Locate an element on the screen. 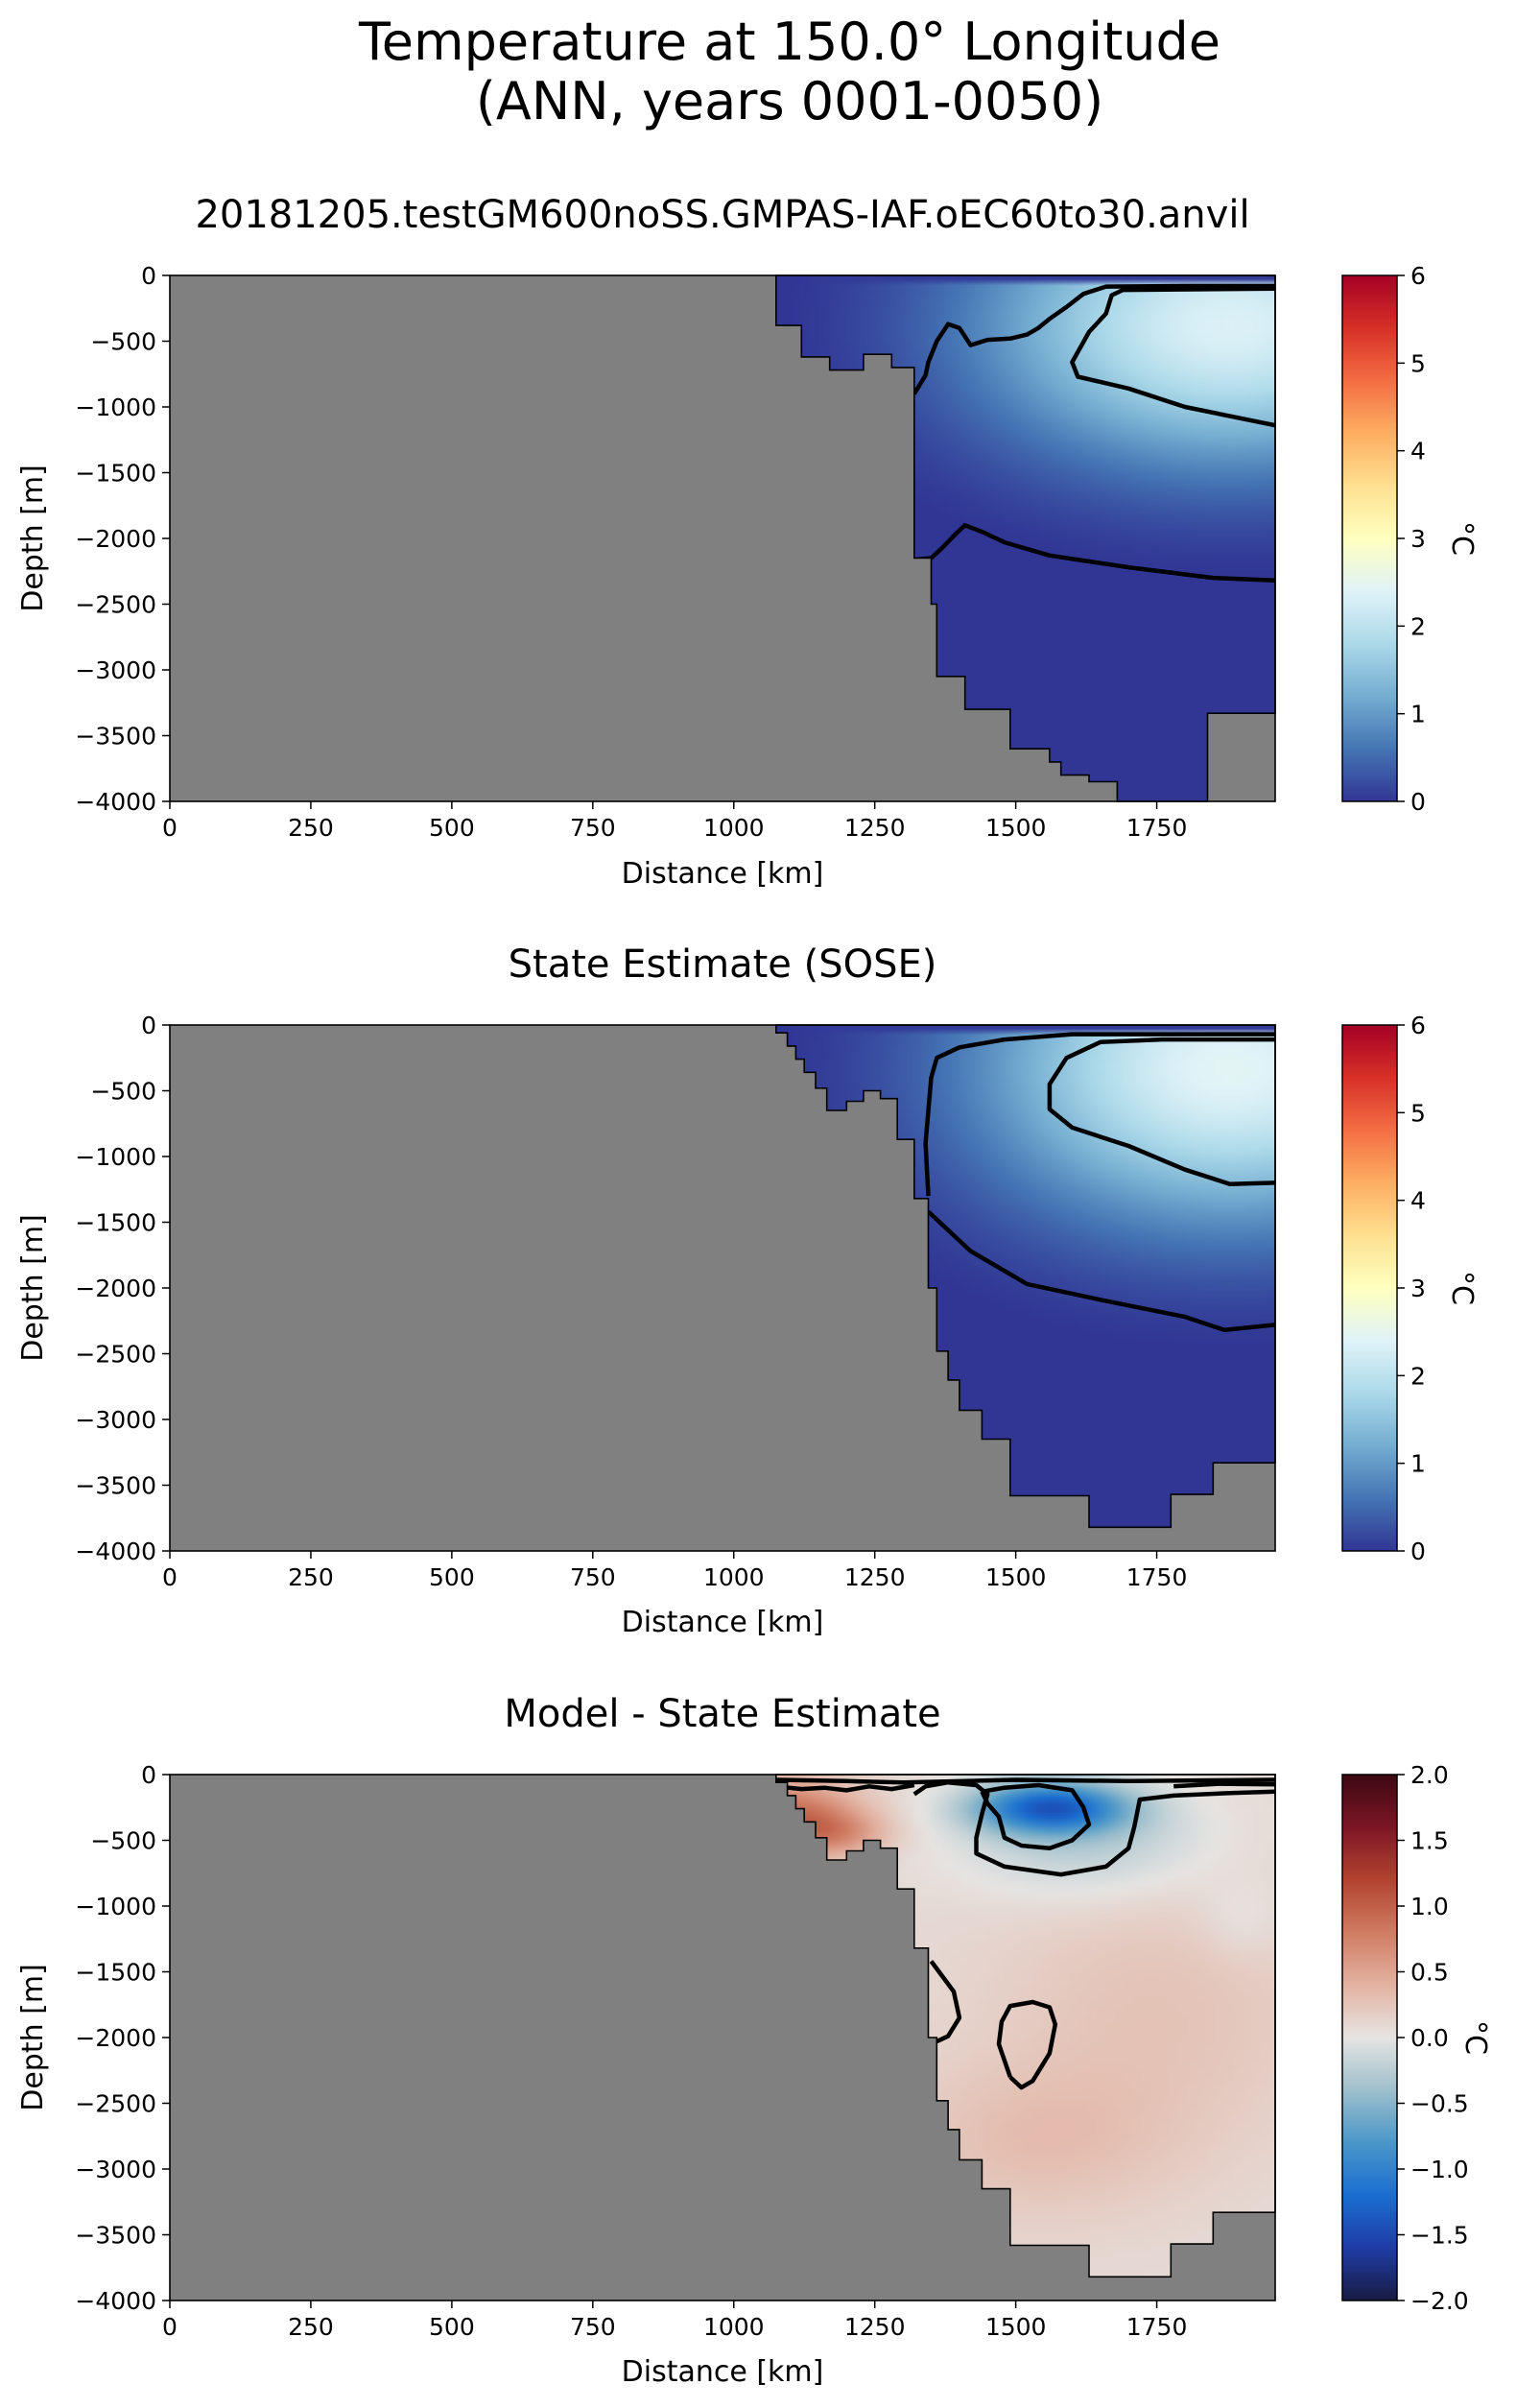 Image resolution: width=1540 pixels, height=2408 pixels. panel-title: State Estimate (SOSE) is located at coordinates (723, 964).